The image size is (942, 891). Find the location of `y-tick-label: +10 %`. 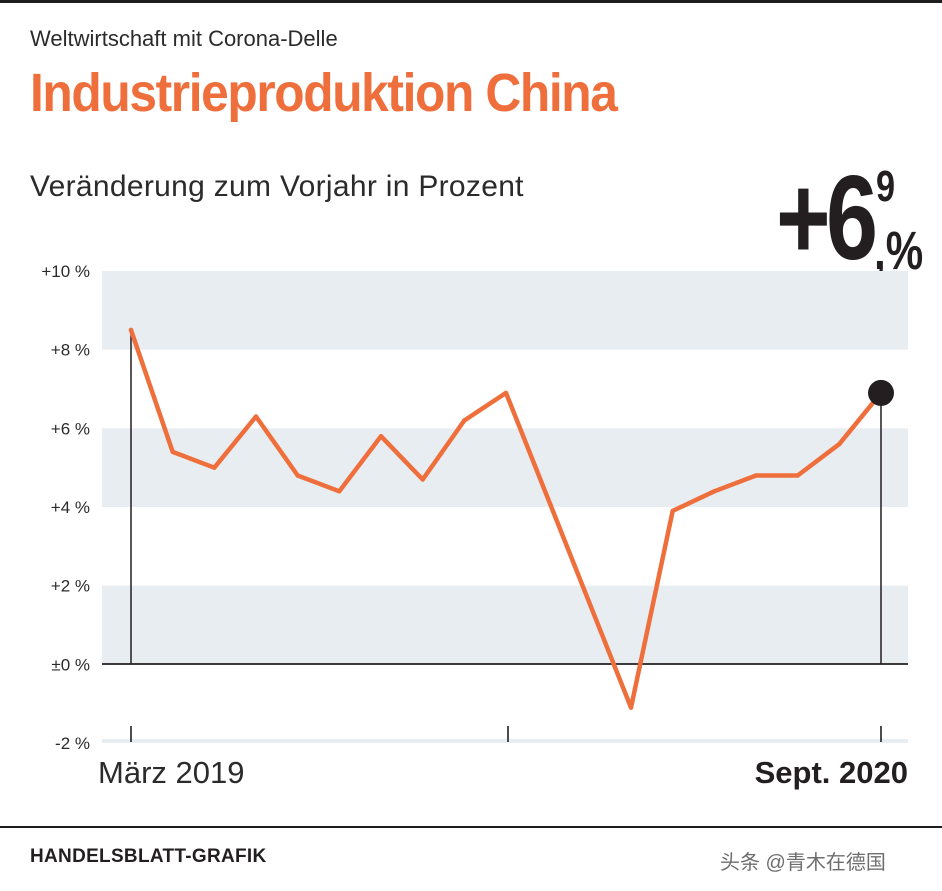

y-tick-label: +10 % is located at coordinates (65, 271).